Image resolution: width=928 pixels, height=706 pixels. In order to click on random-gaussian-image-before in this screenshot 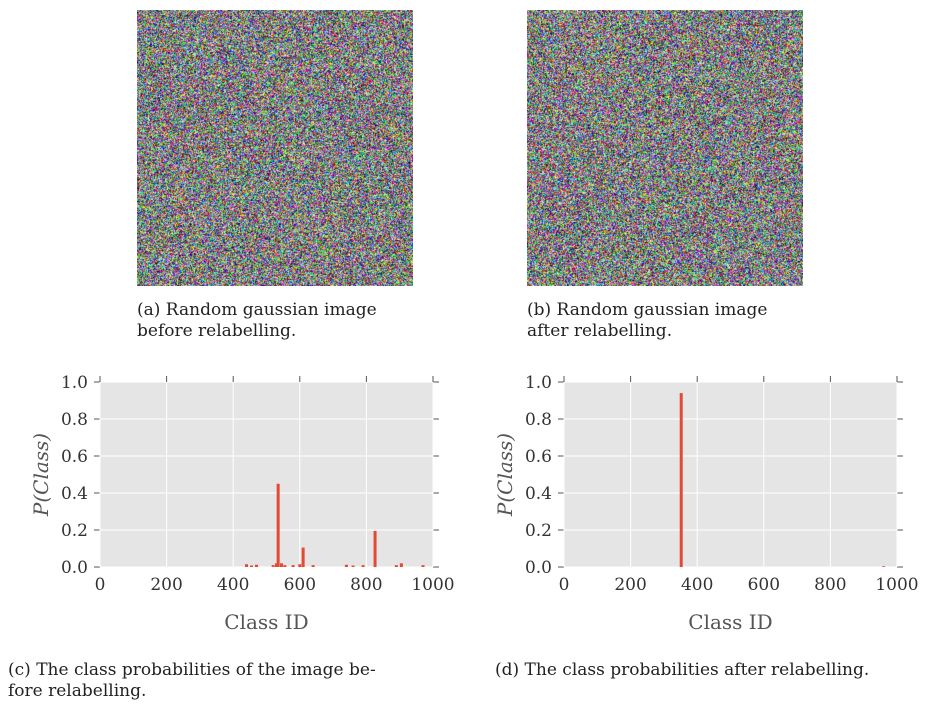, I will do `click(275, 148)`.